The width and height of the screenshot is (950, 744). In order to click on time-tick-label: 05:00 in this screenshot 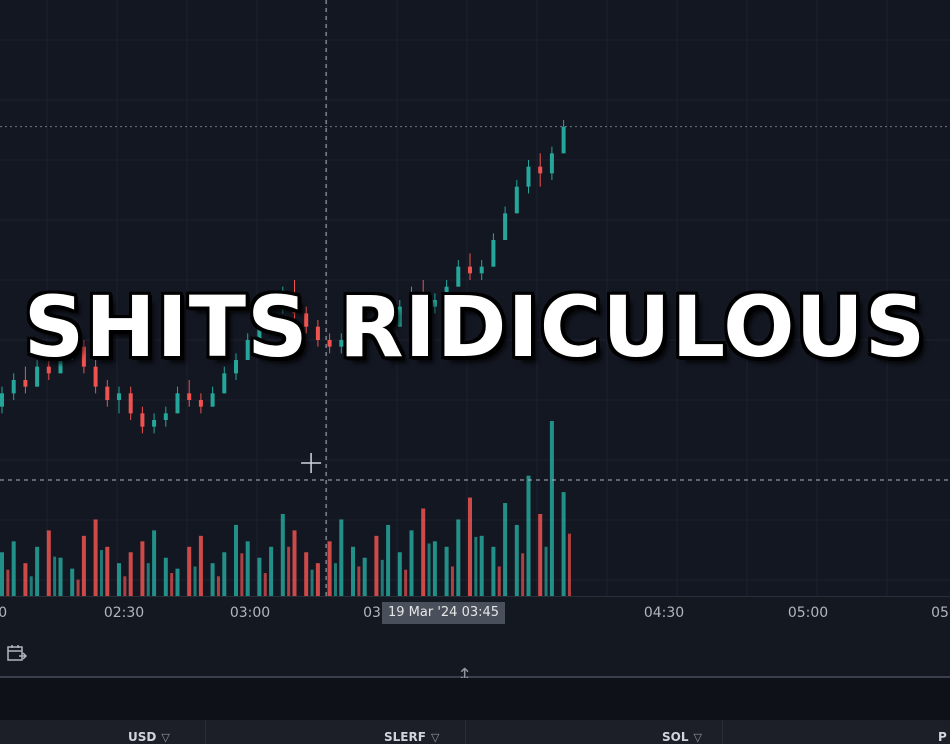, I will do `click(808, 613)`.